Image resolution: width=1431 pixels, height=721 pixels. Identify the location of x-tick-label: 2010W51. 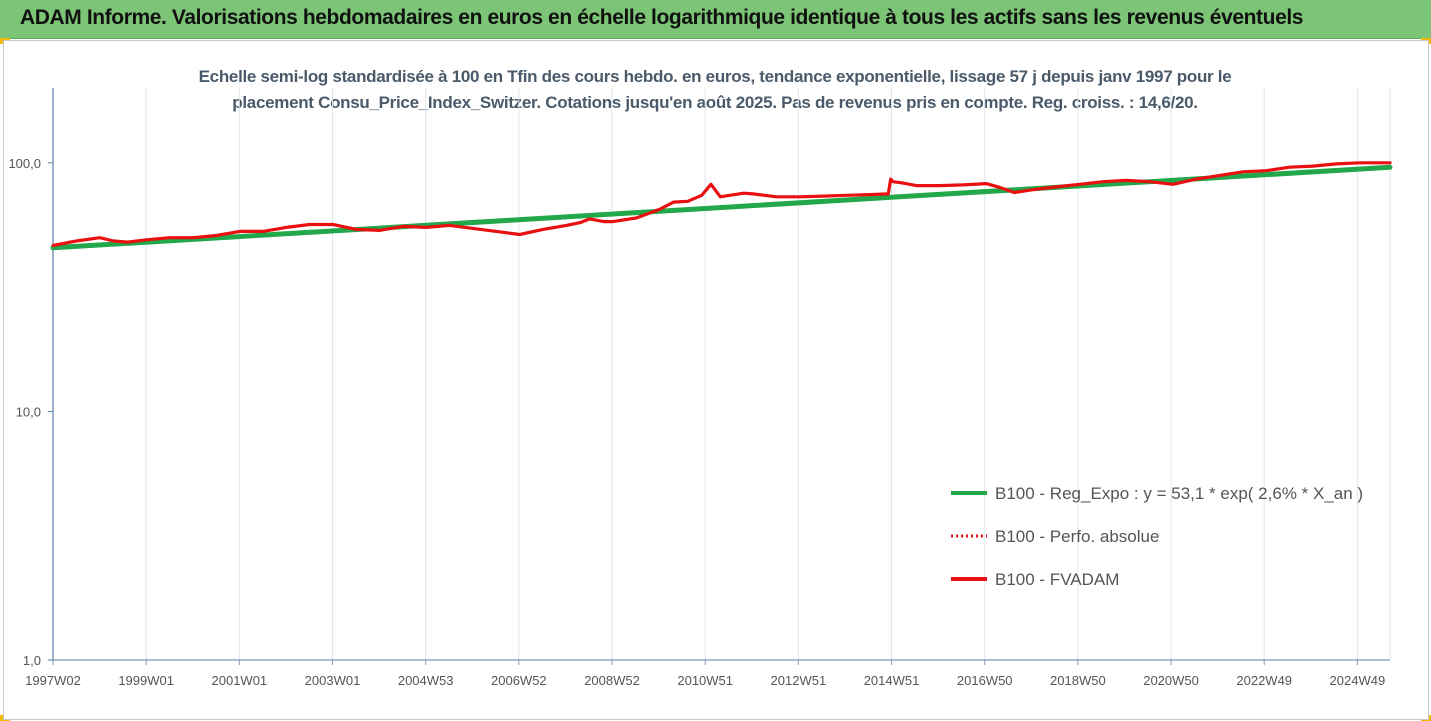
(705, 680).